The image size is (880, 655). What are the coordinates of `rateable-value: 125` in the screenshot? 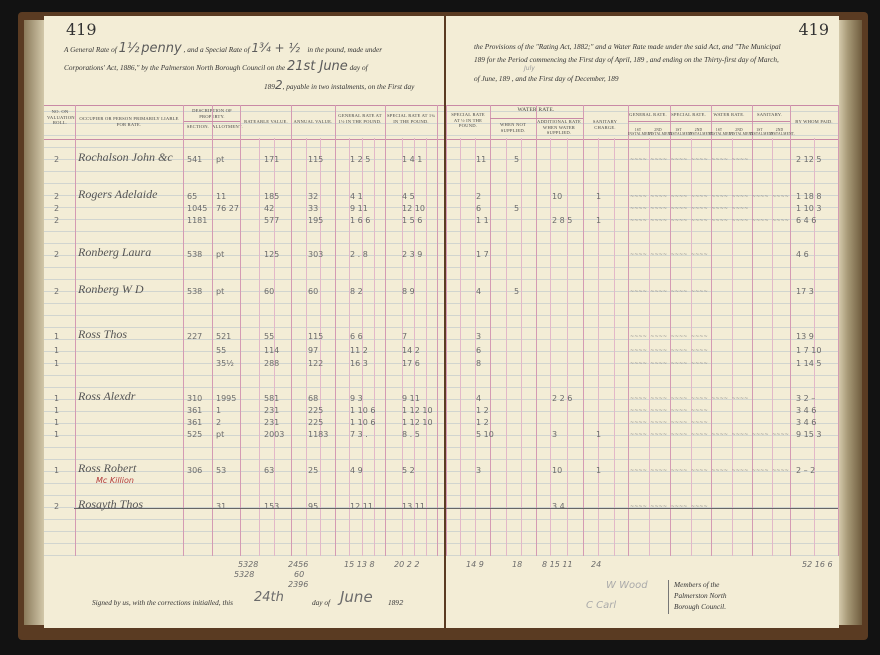 It's located at (272, 254).